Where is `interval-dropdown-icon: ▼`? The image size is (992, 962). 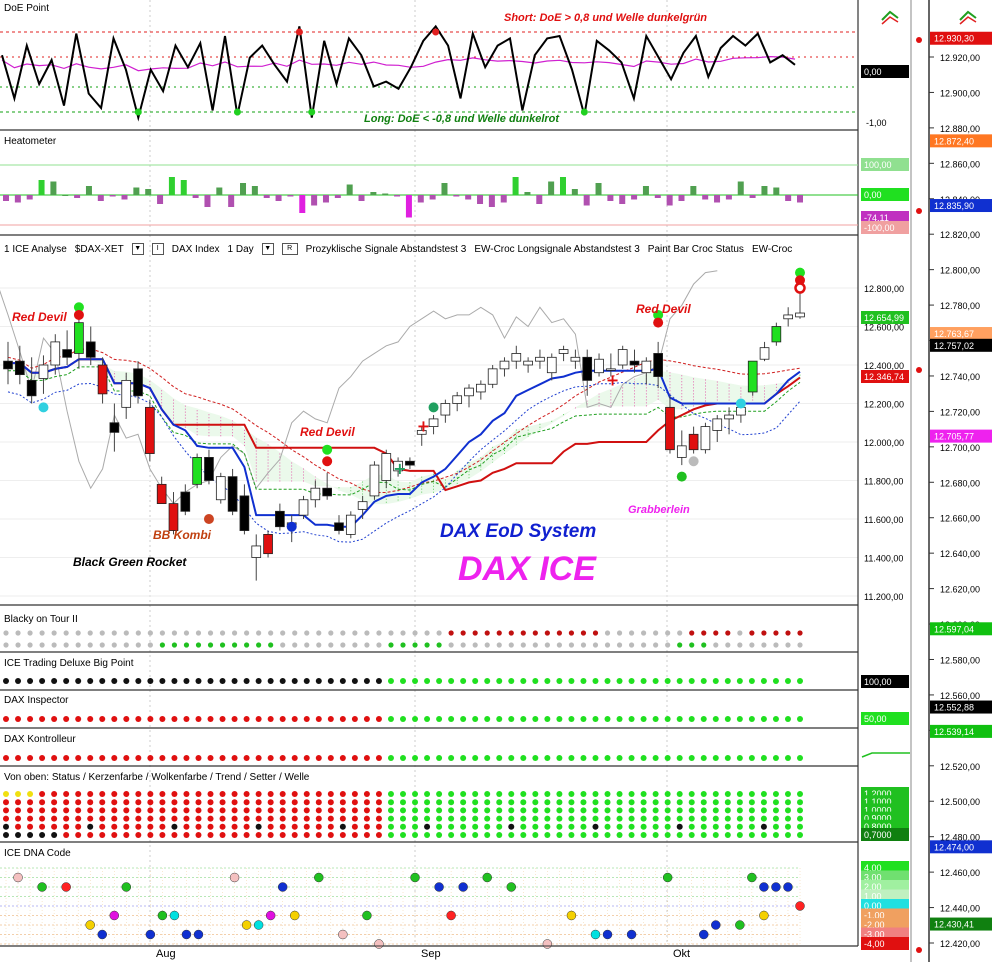 interval-dropdown-icon: ▼ is located at coordinates (267, 249).